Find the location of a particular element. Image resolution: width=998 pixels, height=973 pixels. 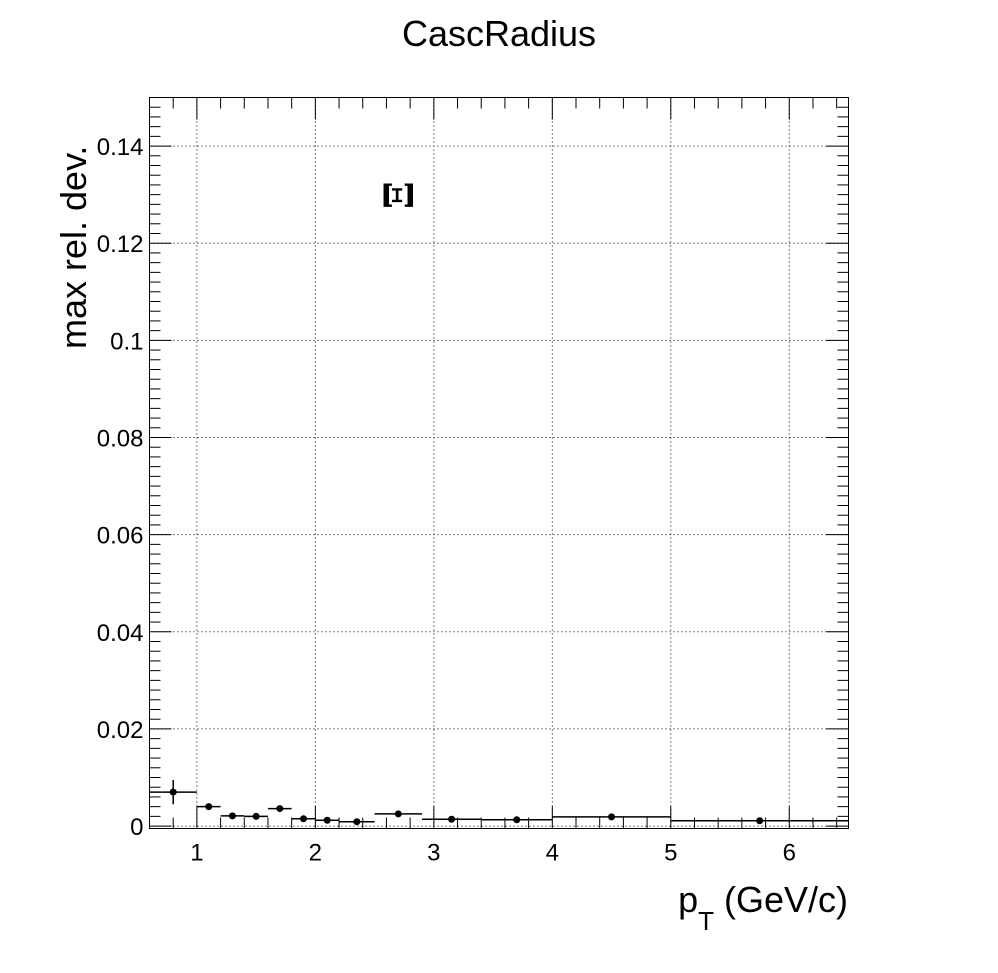

y-tick-label: 0.1 is located at coordinates (126, 341).